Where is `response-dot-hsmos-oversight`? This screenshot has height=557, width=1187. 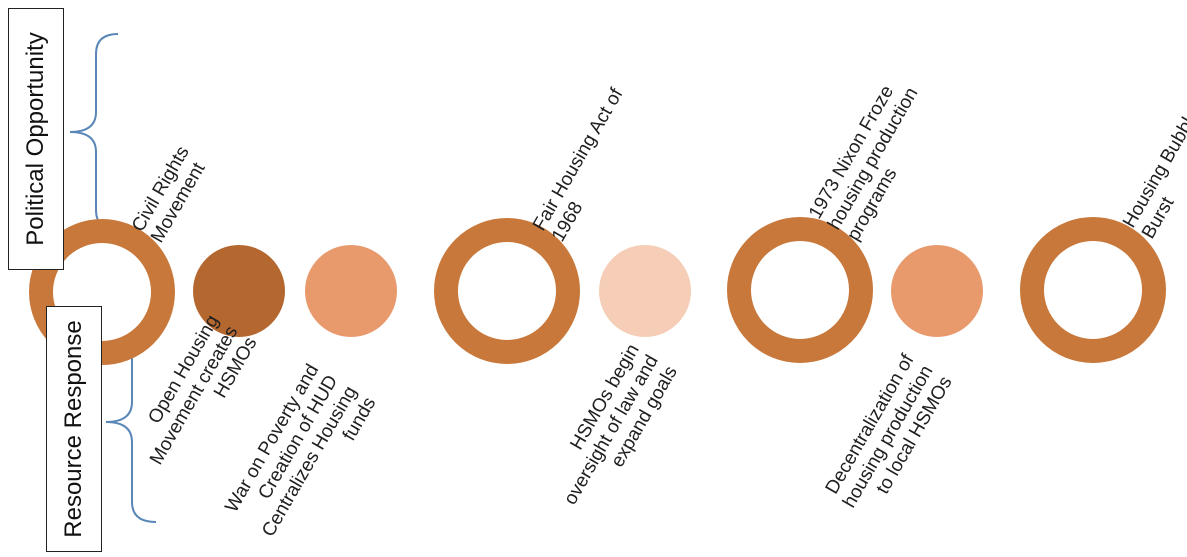
response-dot-hsmos-oversight is located at coordinates (645, 291).